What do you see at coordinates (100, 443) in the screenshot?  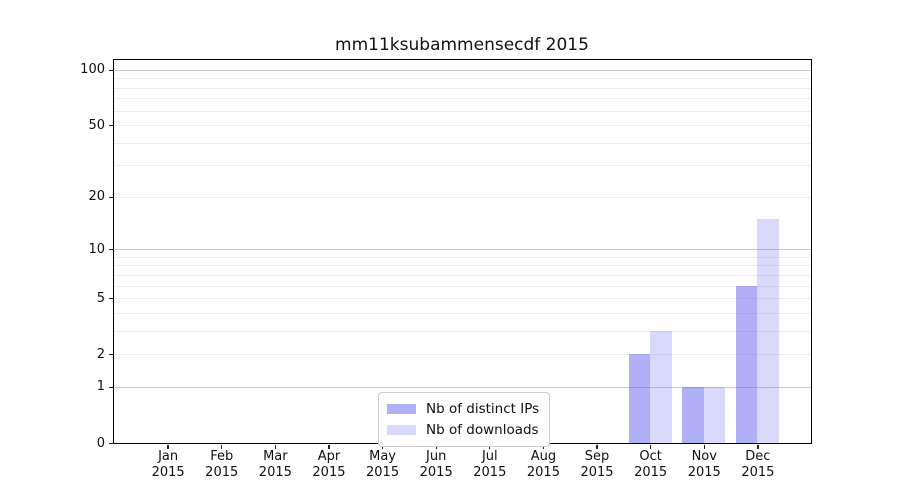 I see `y-tick-label: 0` at bounding box center [100, 443].